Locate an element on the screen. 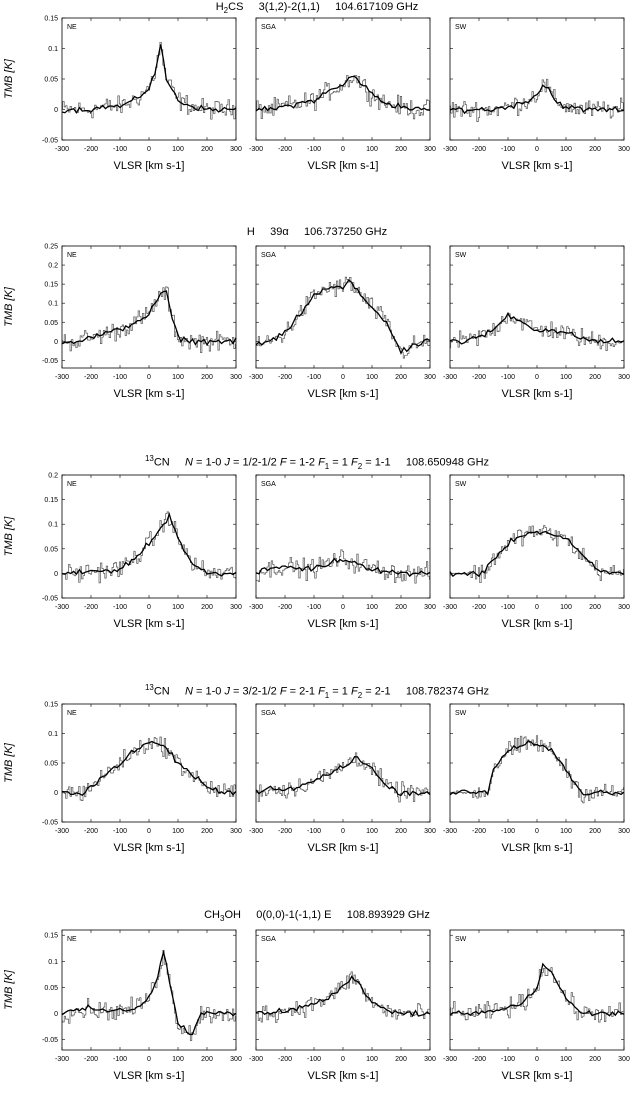  panel-sw-row-1: -300 -200 -100 0 100 200 300 SW VLSR [km s-1] is located at coordinates (536, 94).